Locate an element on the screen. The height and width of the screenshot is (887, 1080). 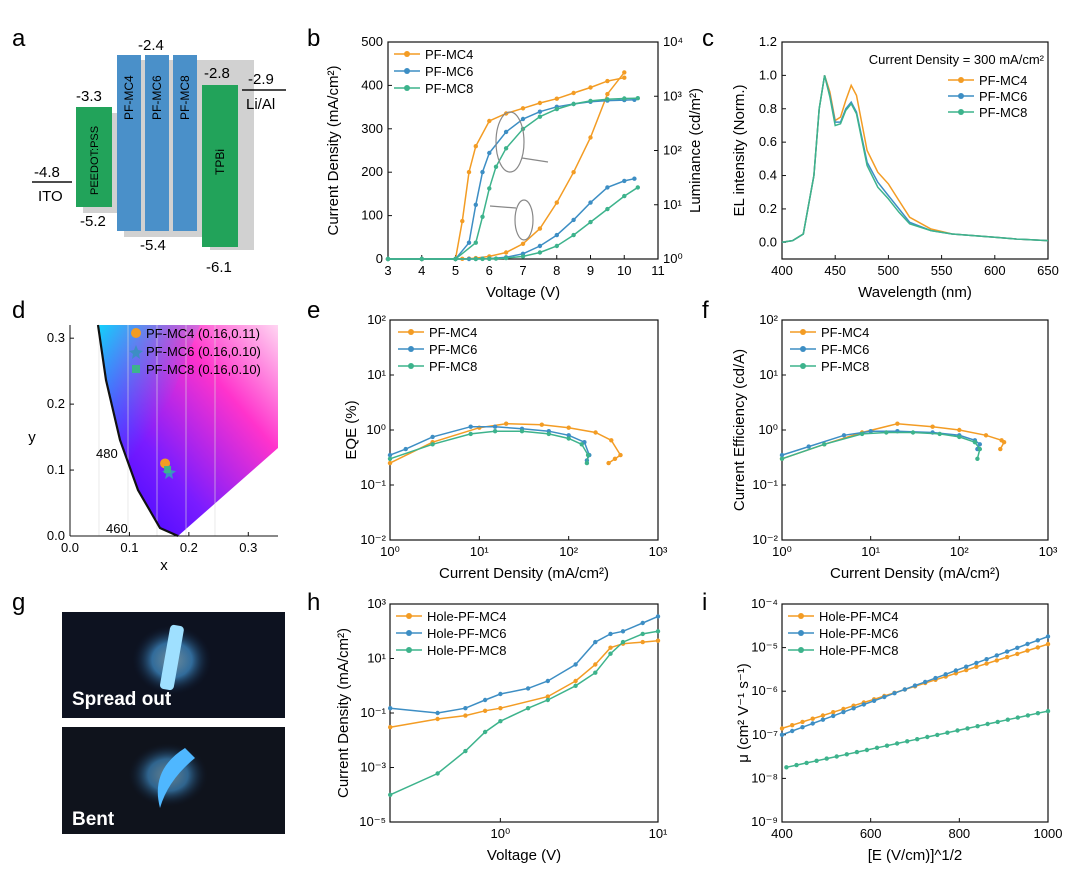
b-xtick-label-4: 7 is located at coordinates (522, 270).